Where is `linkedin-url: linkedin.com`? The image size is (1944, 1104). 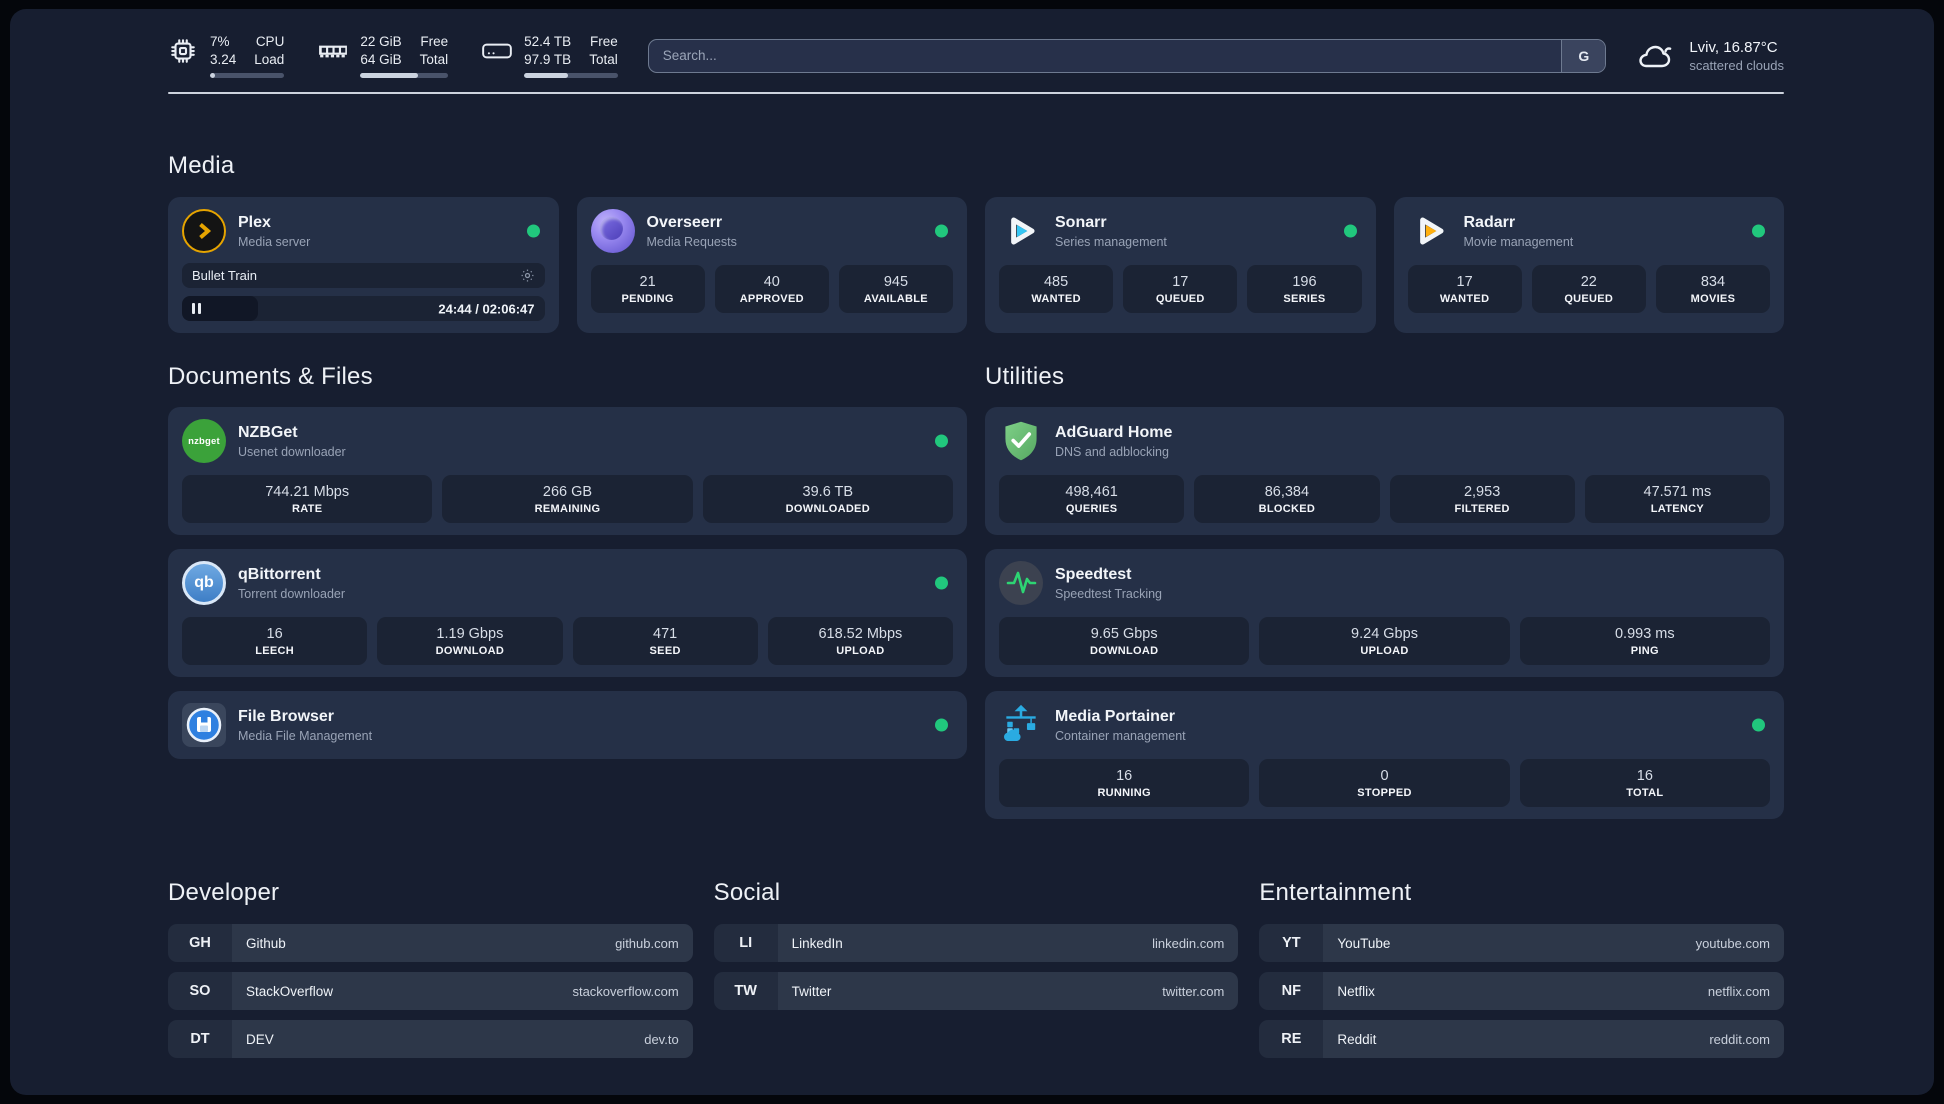
linkedin-url: linkedin.com is located at coordinates (1188, 943).